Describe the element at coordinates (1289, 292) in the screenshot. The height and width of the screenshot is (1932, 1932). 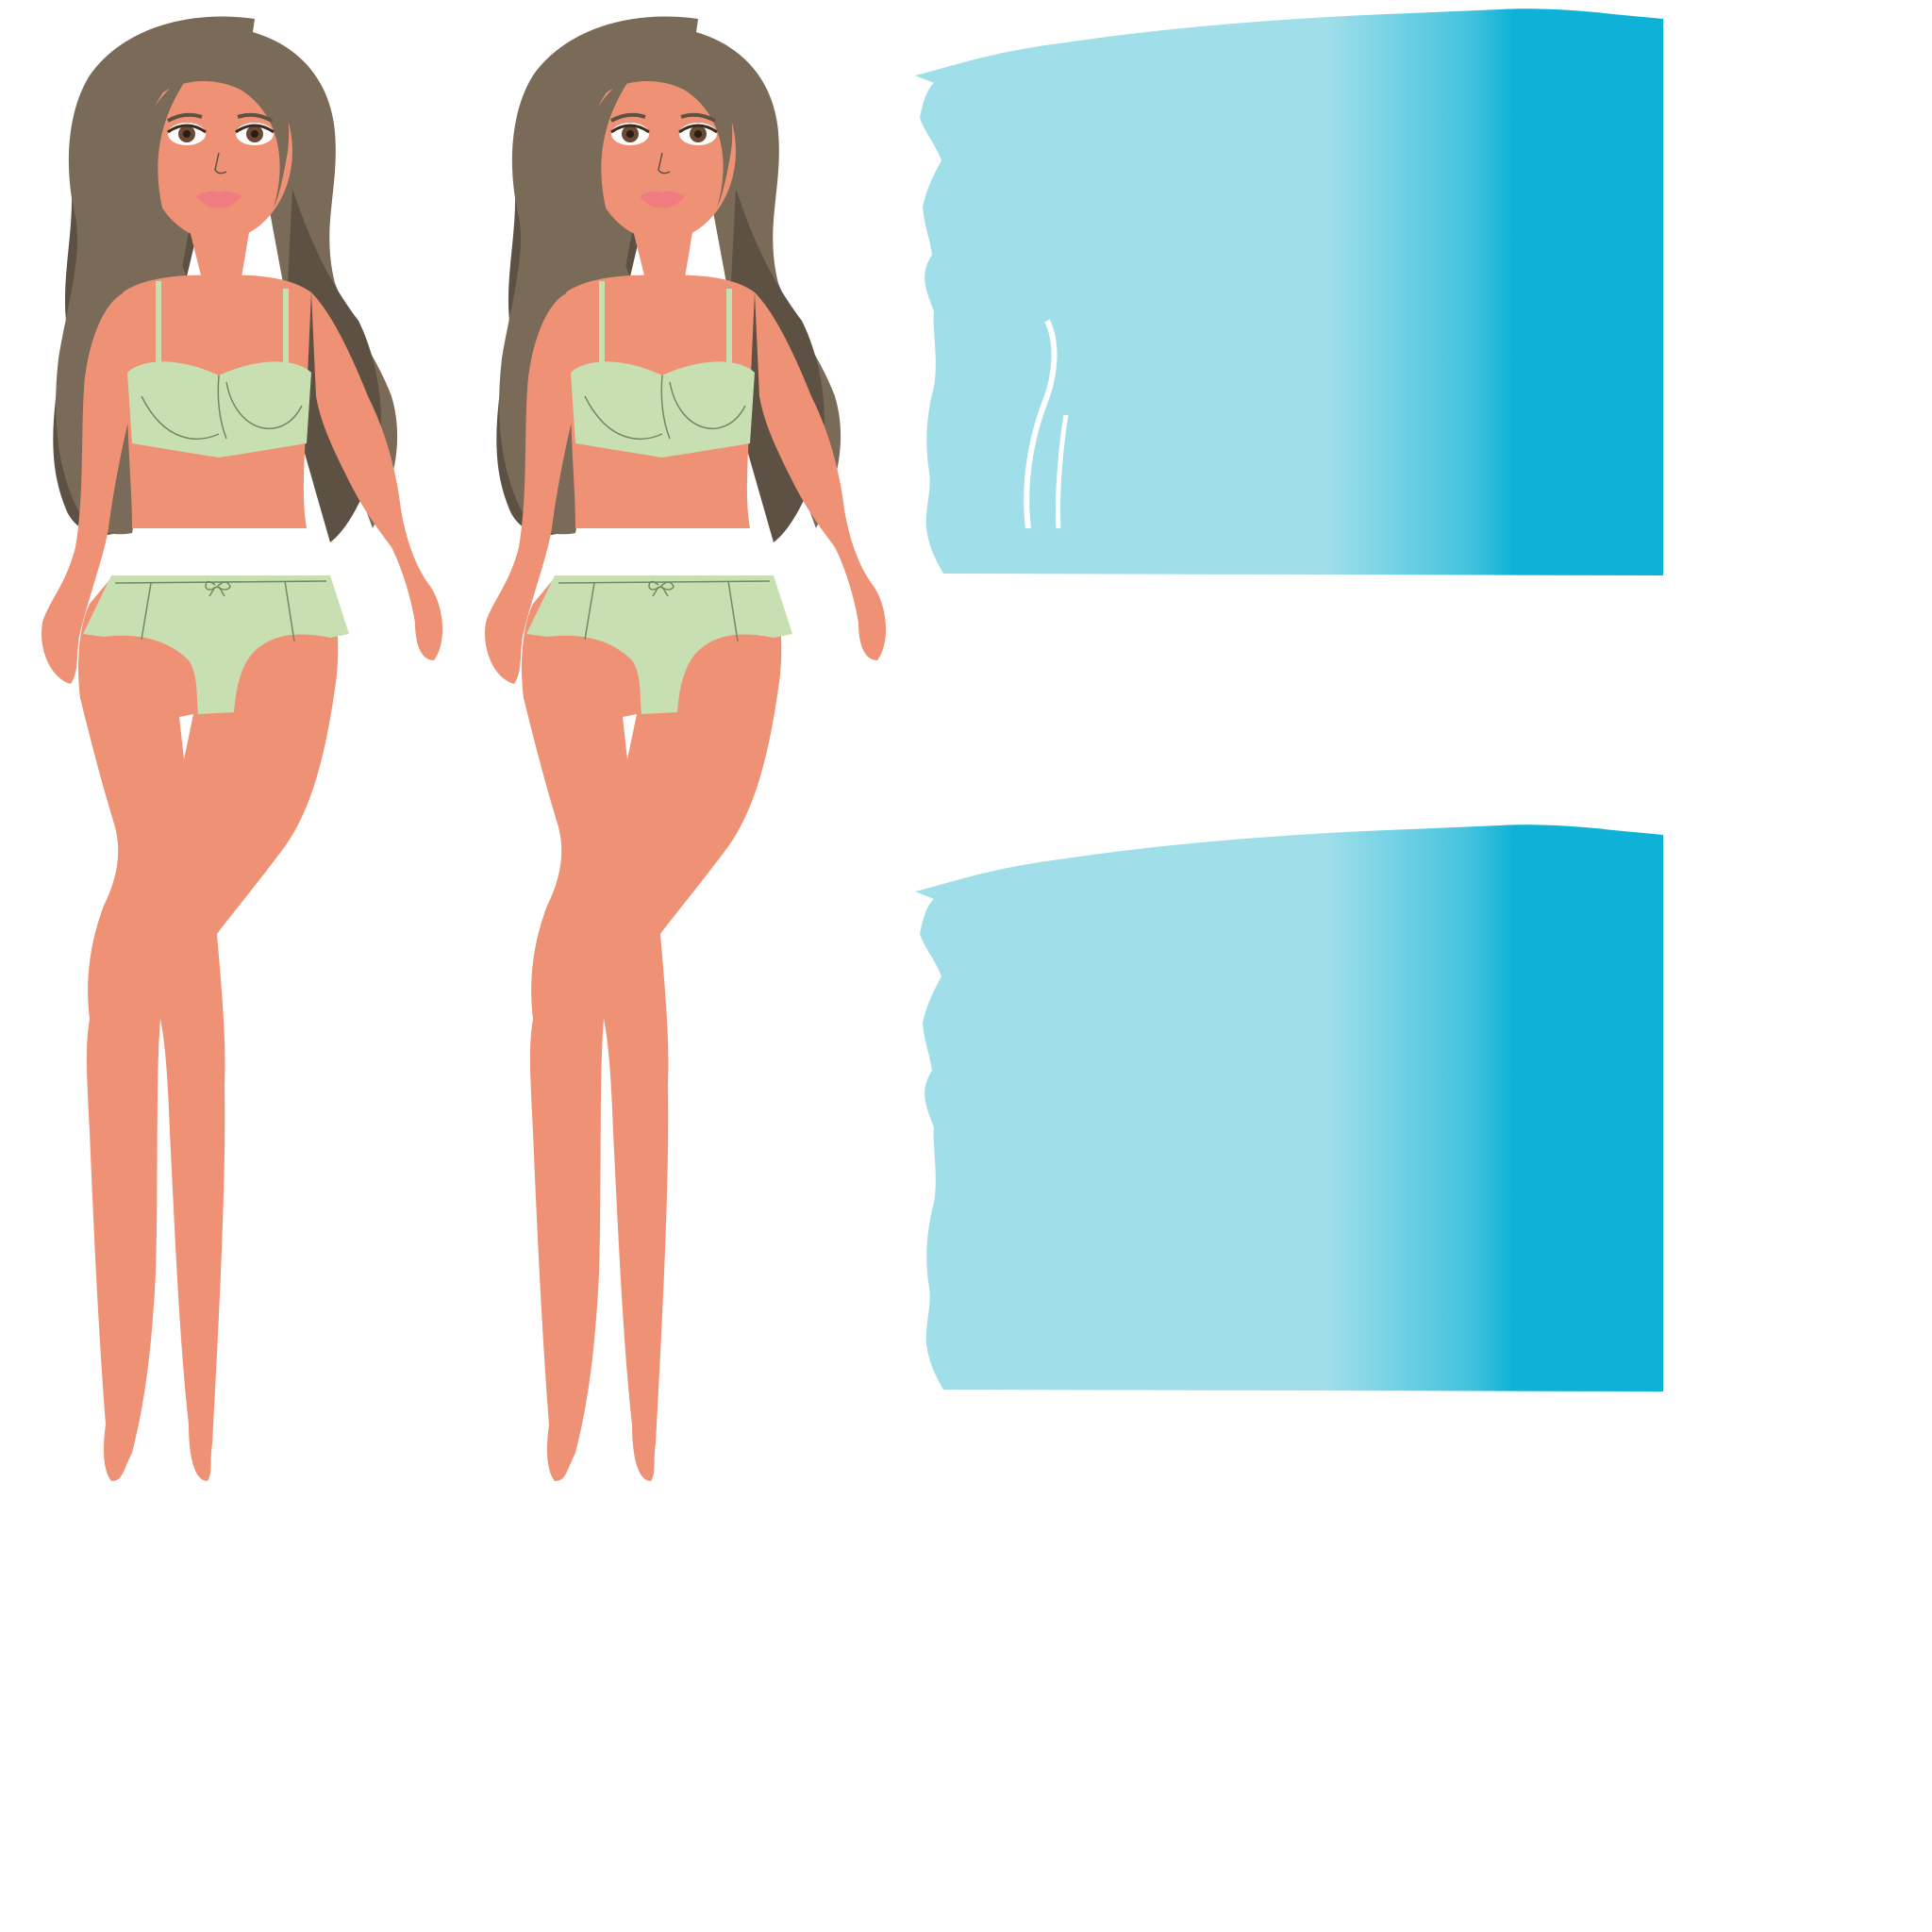
I see `water-panel-top` at that location.